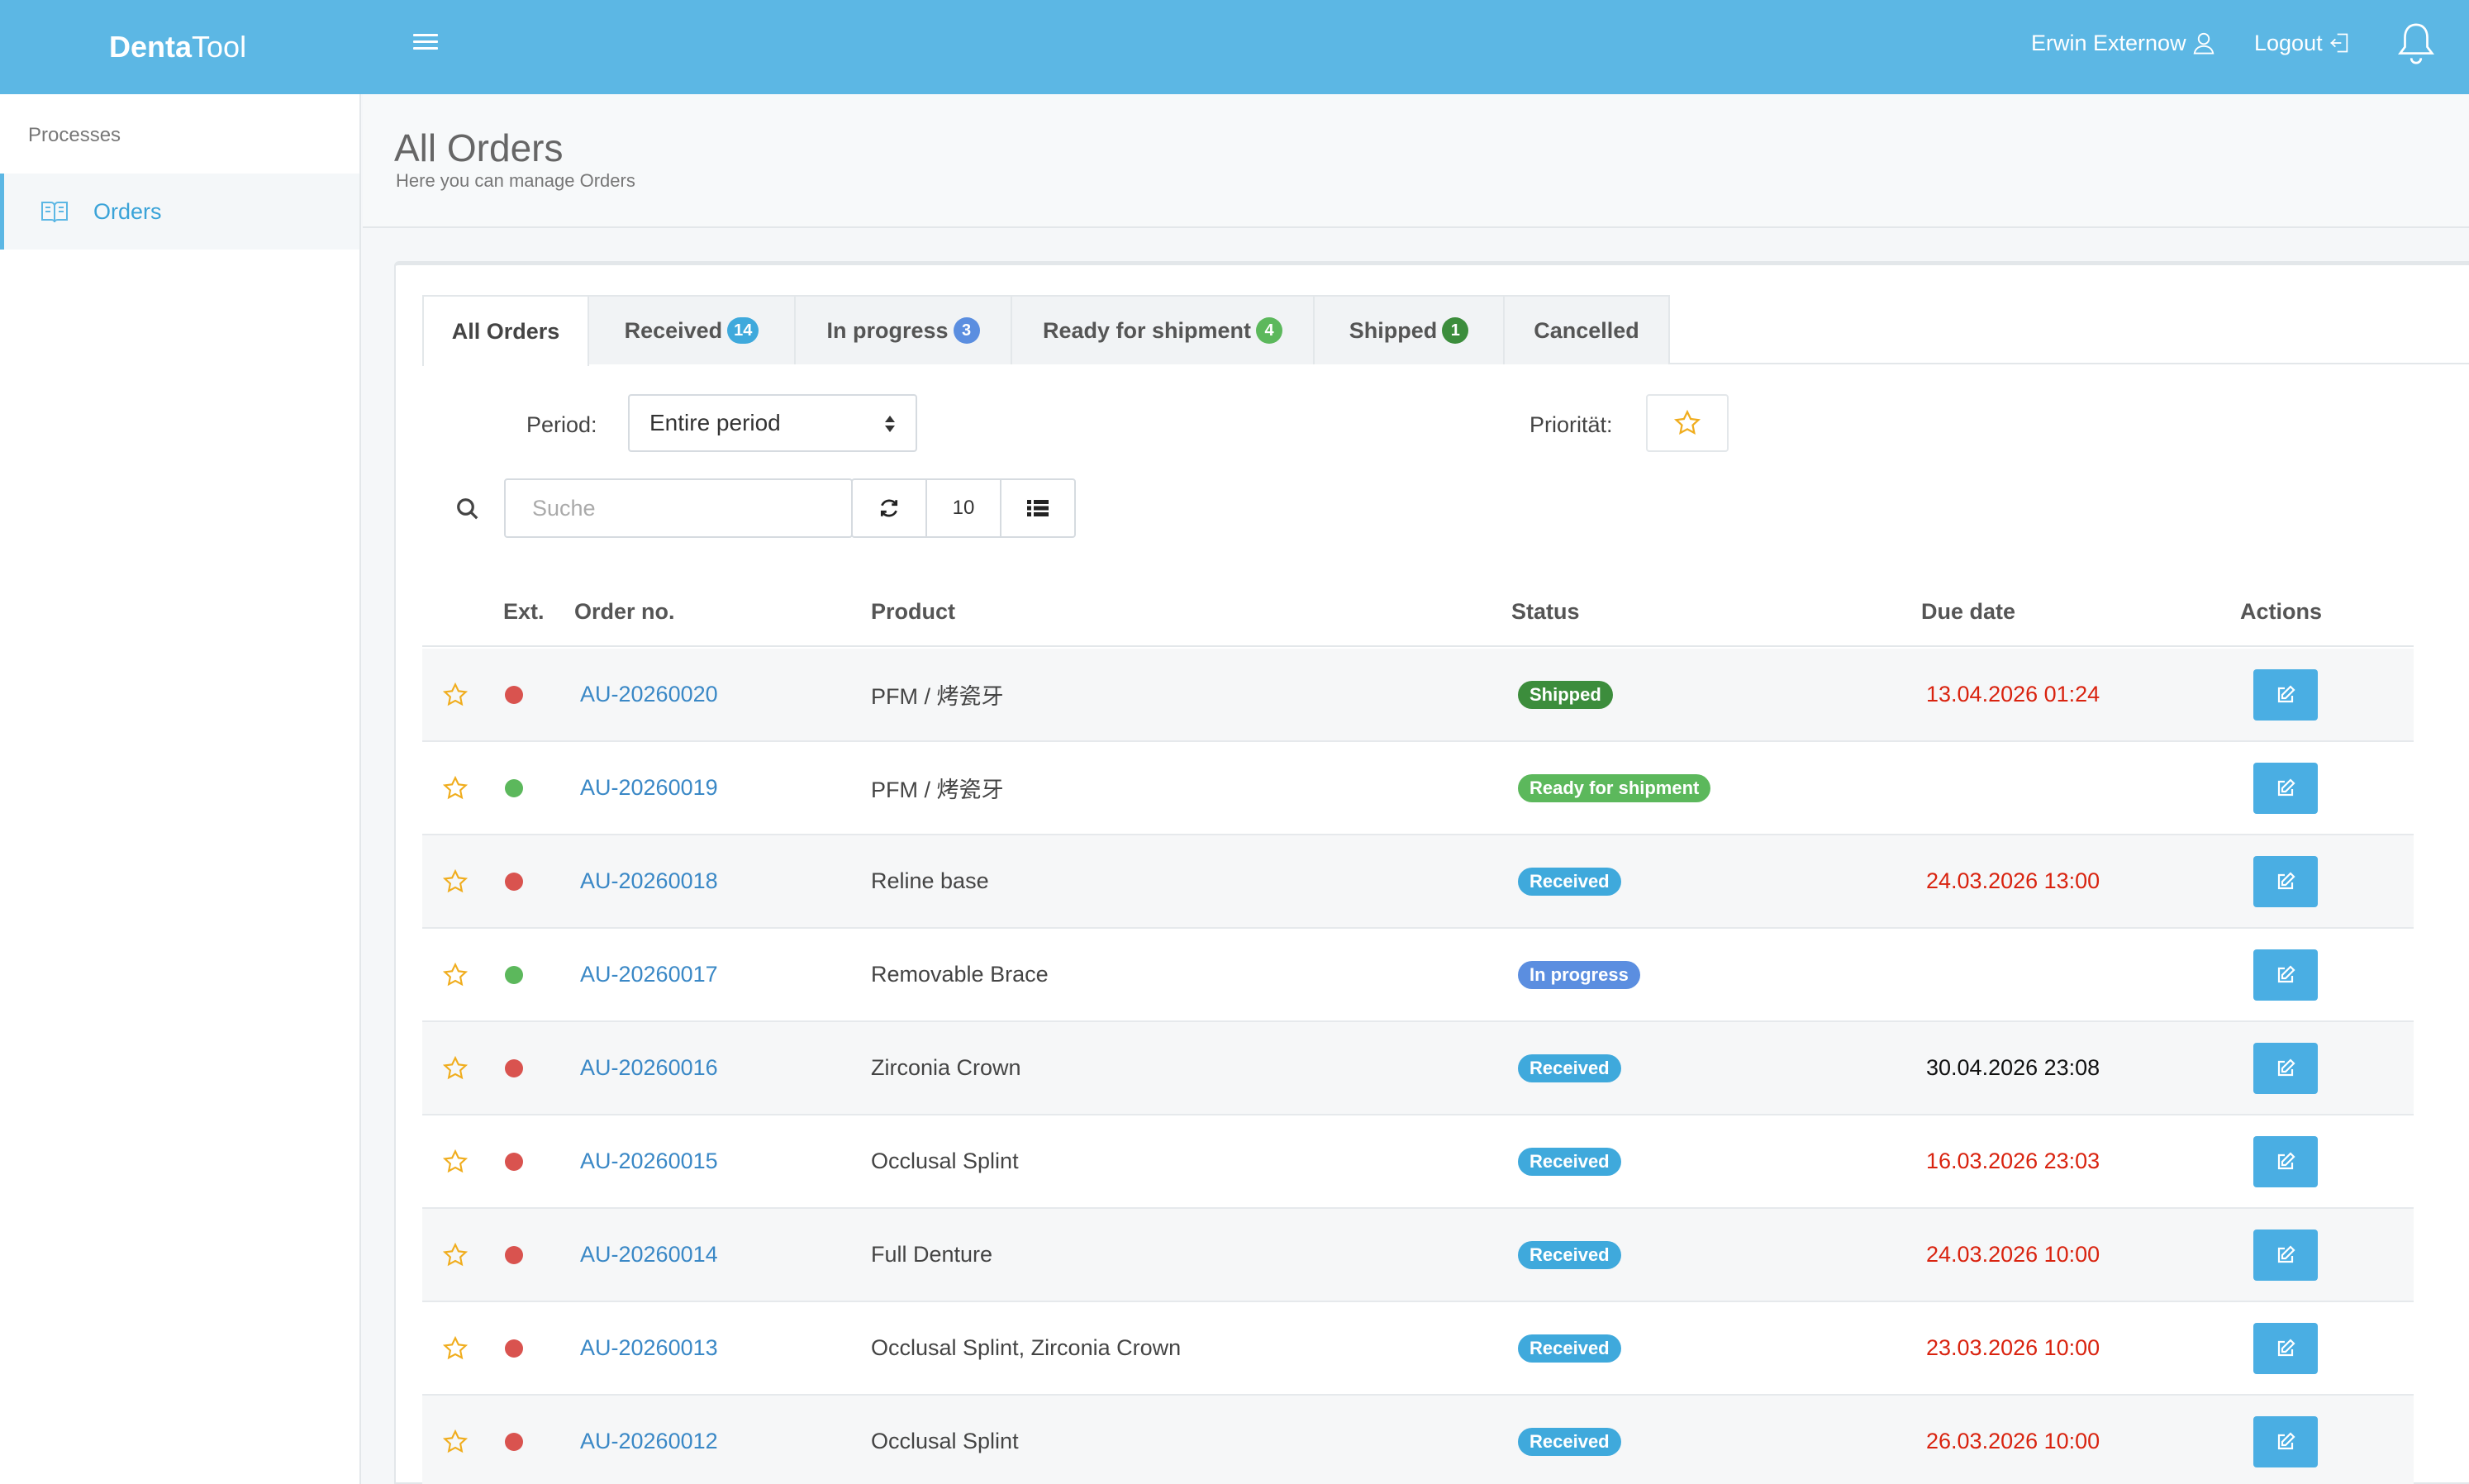  What do you see at coordinates (1687, 423) in the screenshot?
I see `priority-filter-button` at bounding box center [1687, 423].